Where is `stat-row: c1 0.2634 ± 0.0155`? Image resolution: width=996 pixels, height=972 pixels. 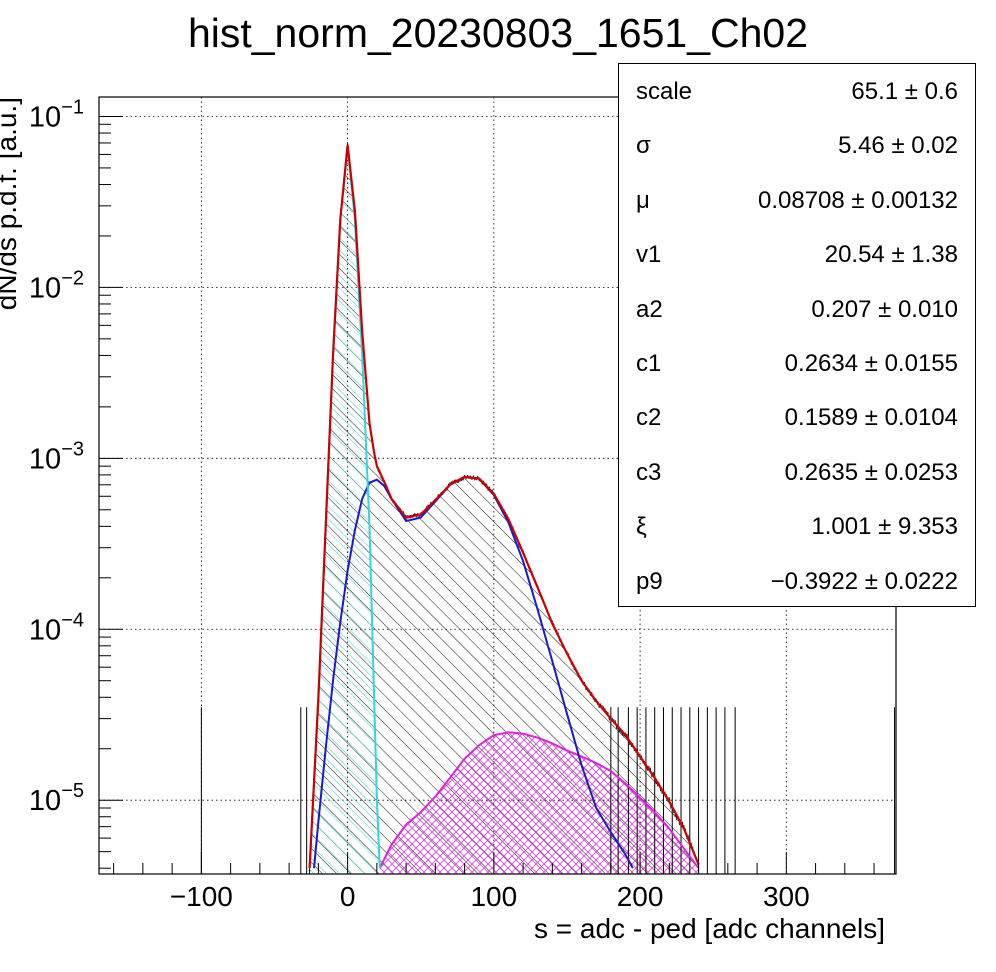 stat-row: c1 0.2634 ± 0.0155 is located at coordinates (797, 363).